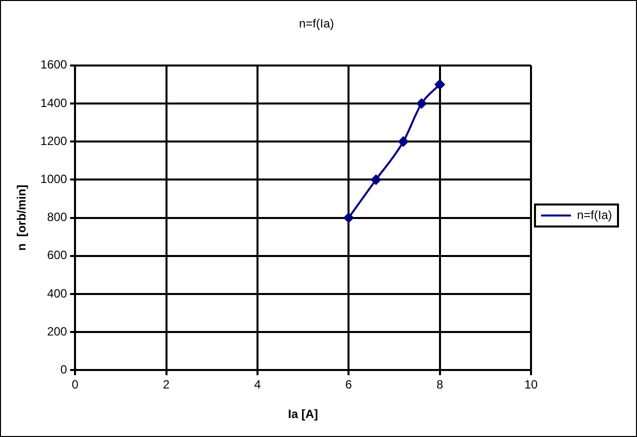 The width and height of the screenshot is (637, 437). Describe the element at coordinates (348, 385) in the screenshot. I see `x-tick-label: 6` at that location.